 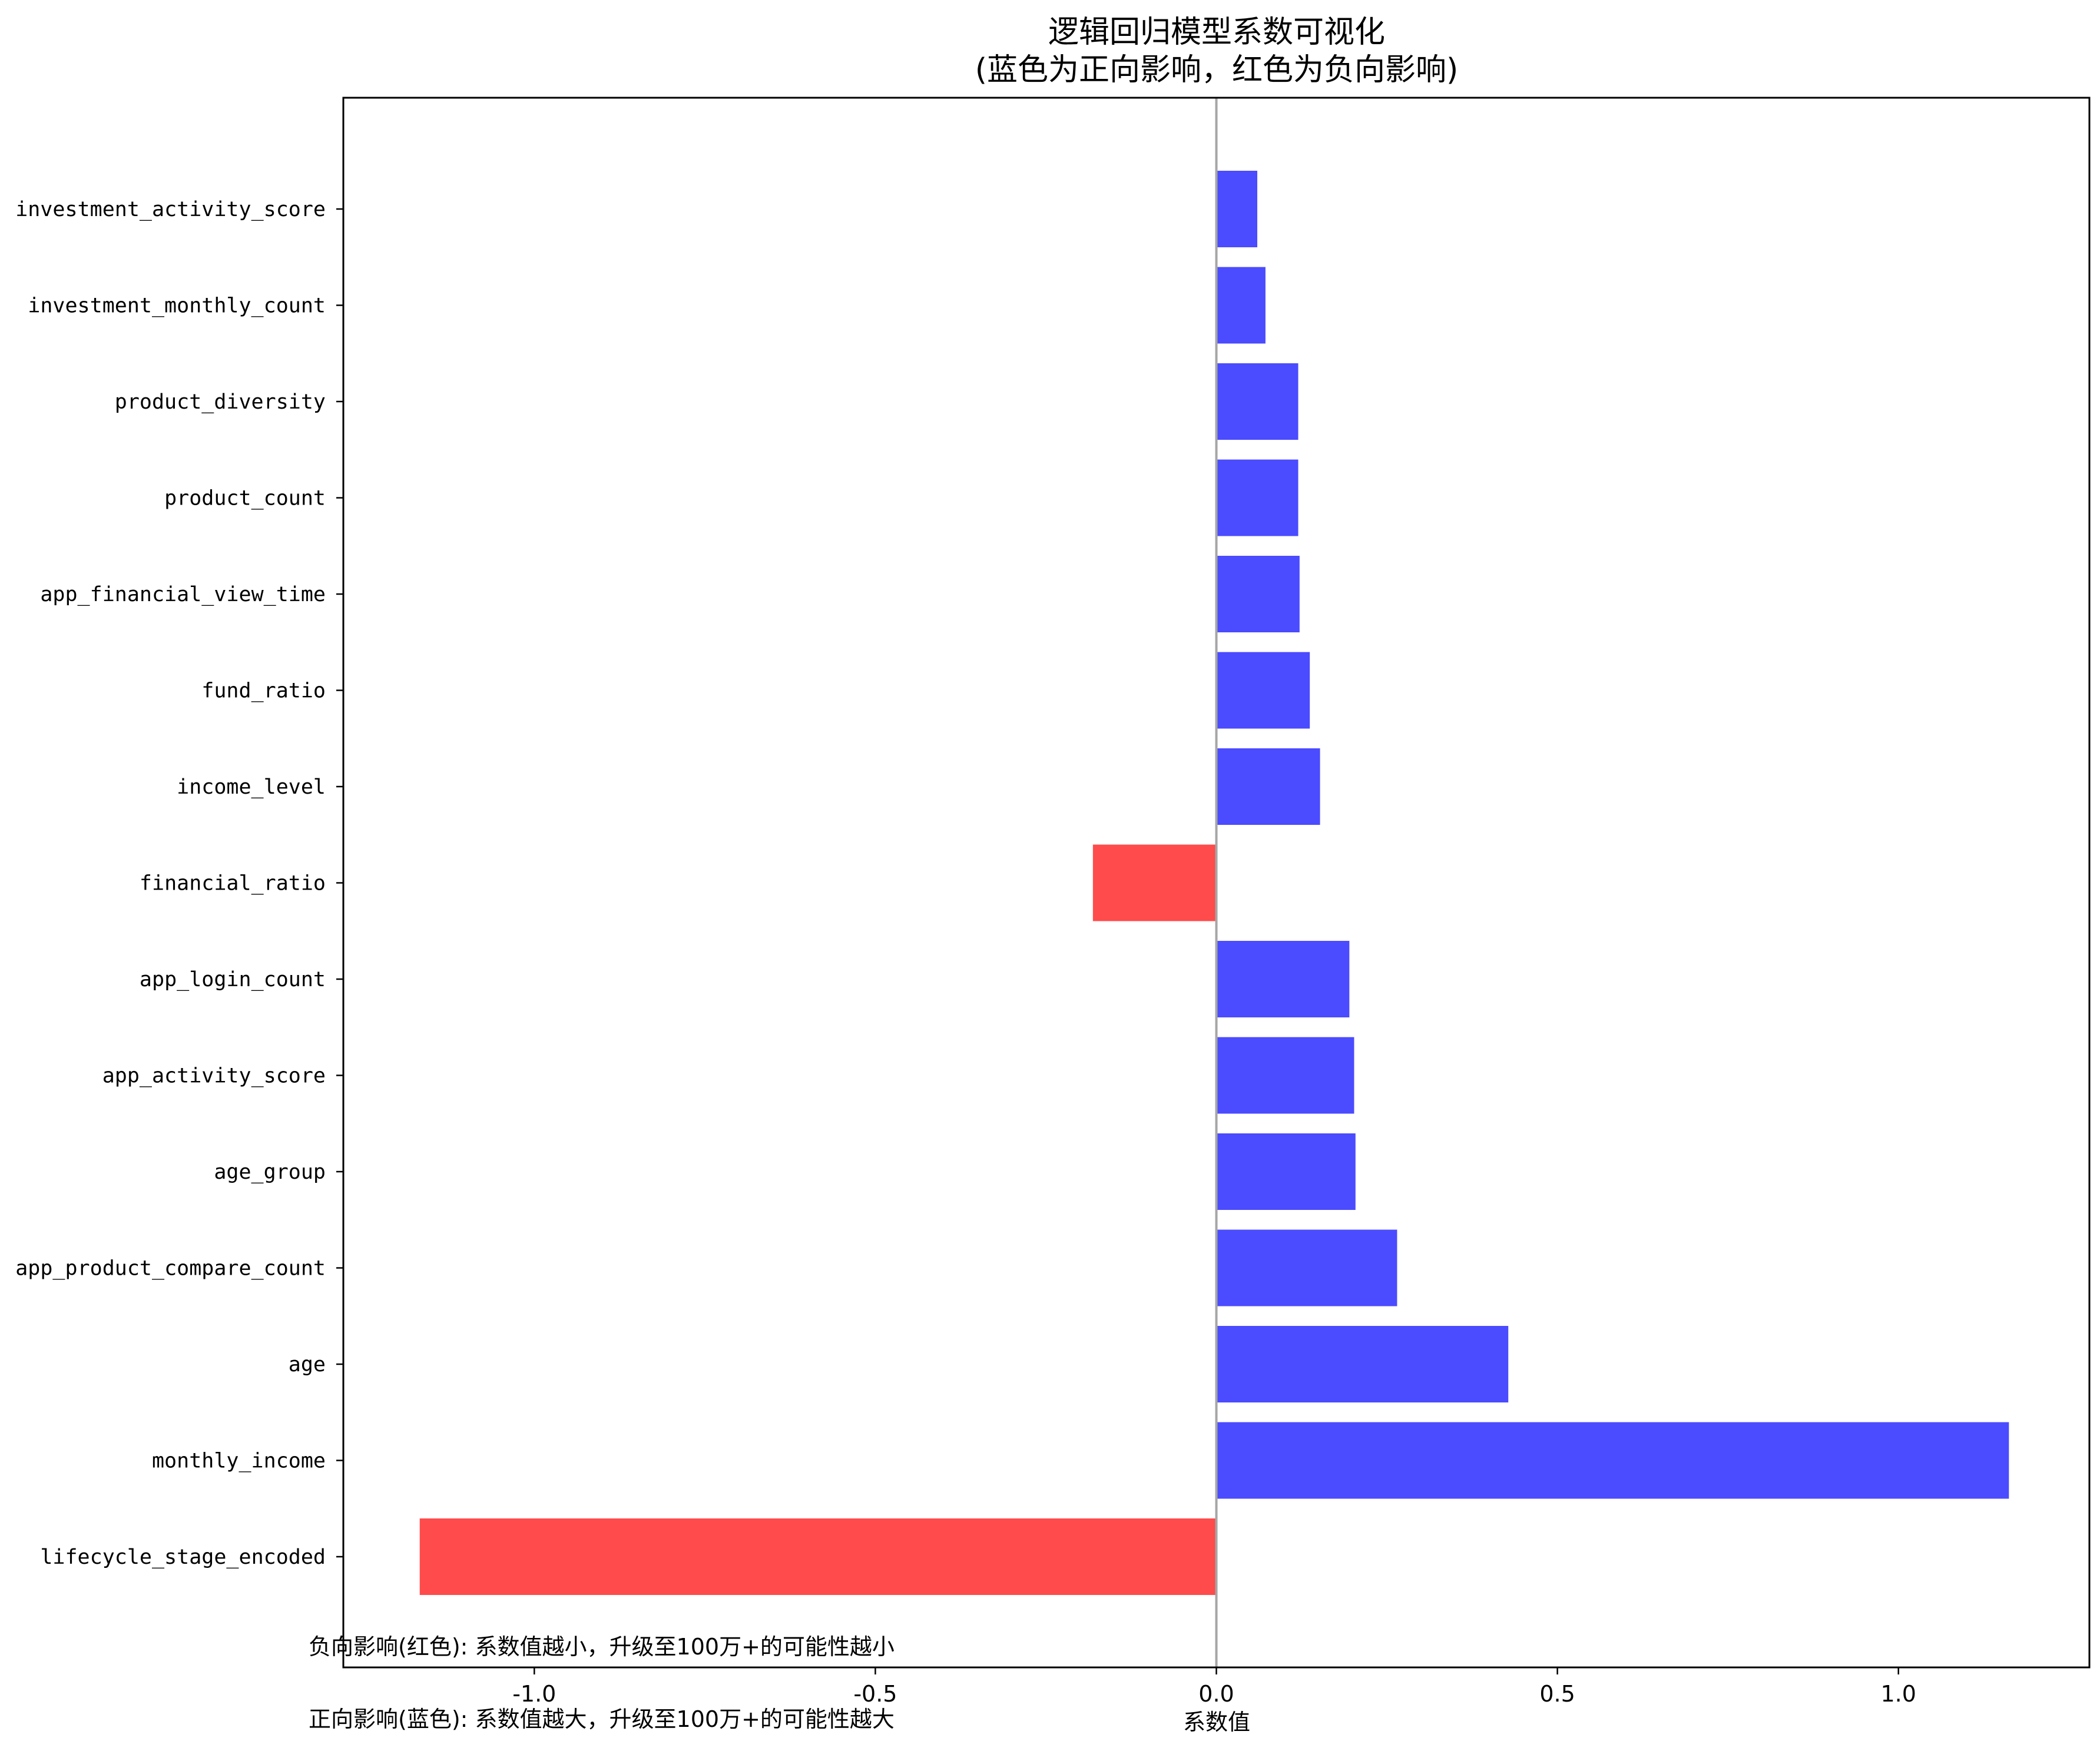 What do you see at coordinates (1286, 1171) in the screenshot?
I see `bar-age-group` at bounding box center [1286, 1171].